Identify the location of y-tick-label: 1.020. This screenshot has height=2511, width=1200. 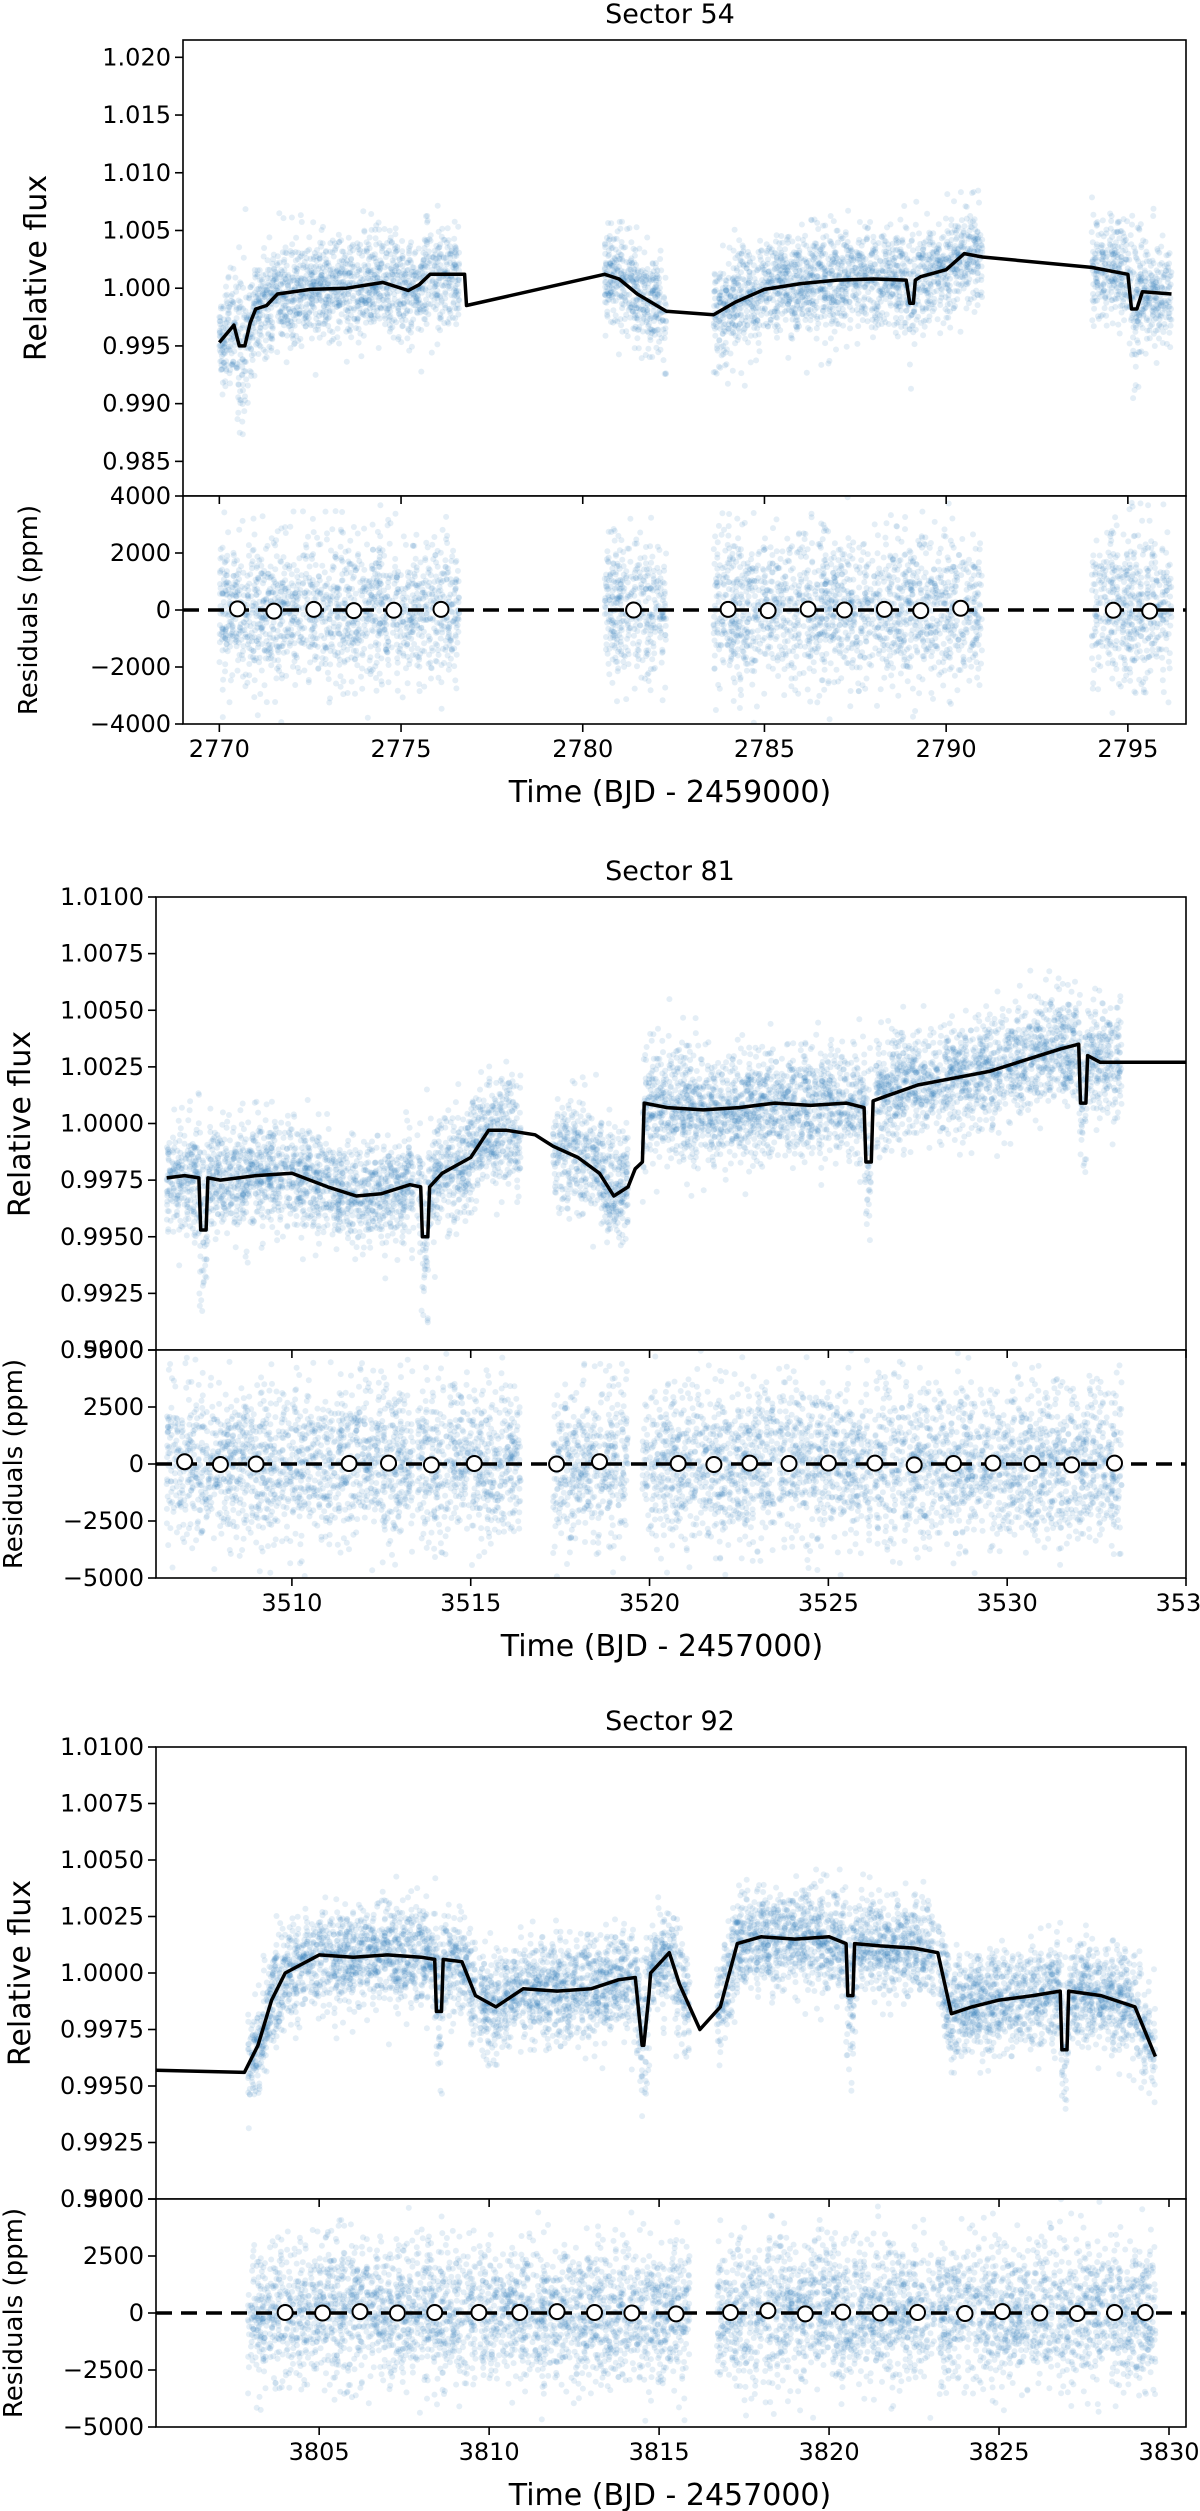
(136, 57).